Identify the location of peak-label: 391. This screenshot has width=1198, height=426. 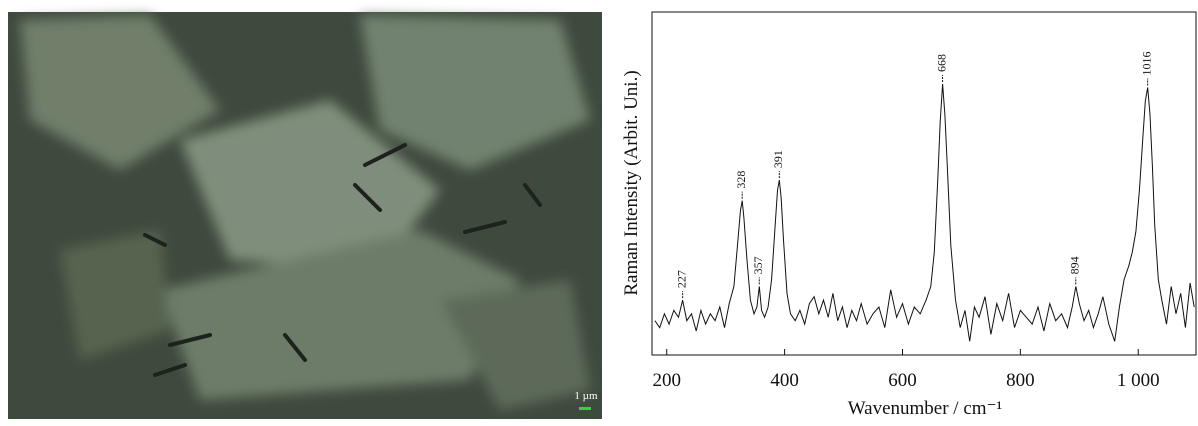
(778, 159).